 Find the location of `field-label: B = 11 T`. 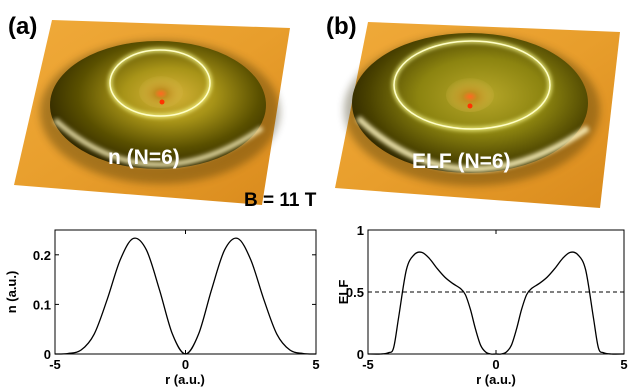

field-label: B = 11 T is located at coordinates (280, 200).